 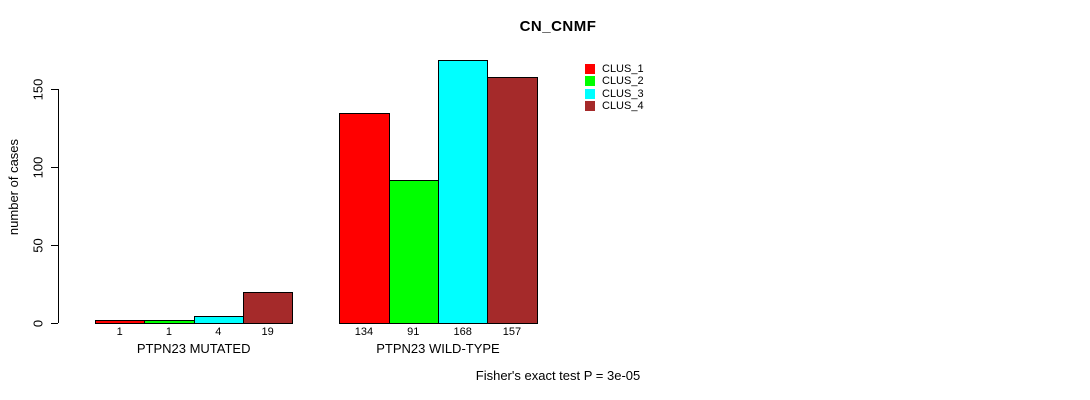 What do you see at coordinates (364, 332) in the screenshot?
I see `bar-value-label: 134` at bounding box center [364, 332].